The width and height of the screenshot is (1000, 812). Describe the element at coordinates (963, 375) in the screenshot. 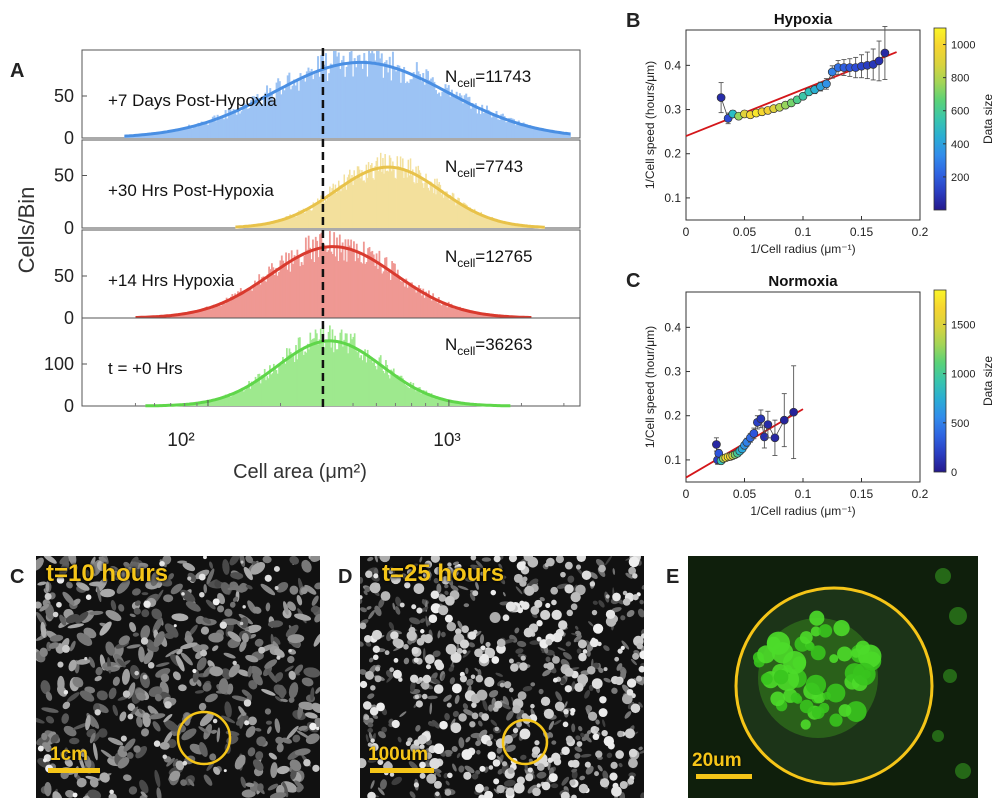

I see `colorbar-tick-label: 1000` at that location.